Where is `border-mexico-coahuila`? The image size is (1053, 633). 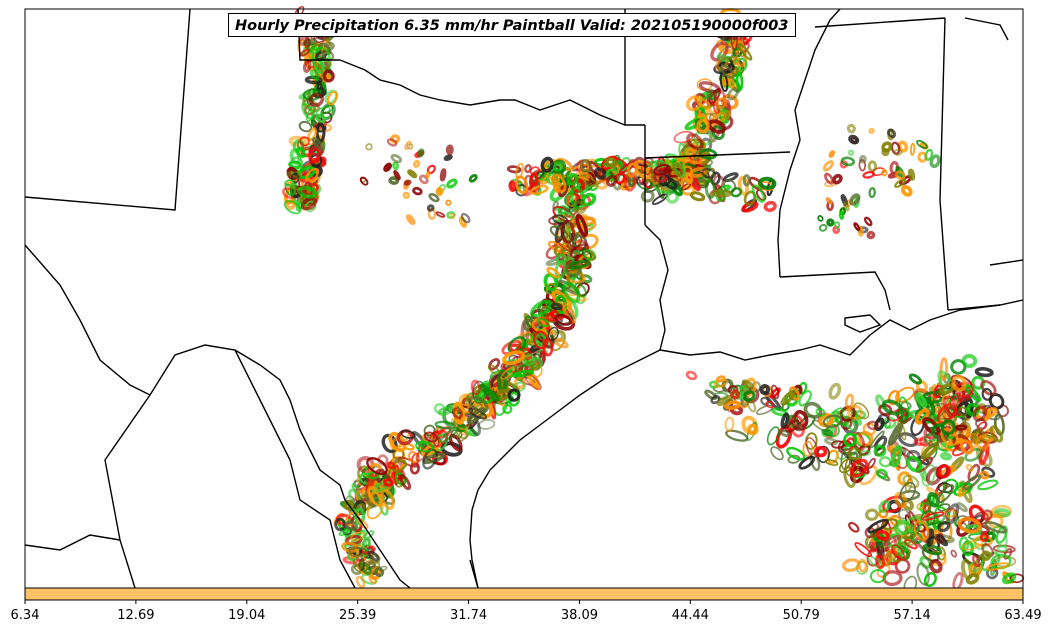
border-mexico-coahuila is located at coordinates (295, 469).